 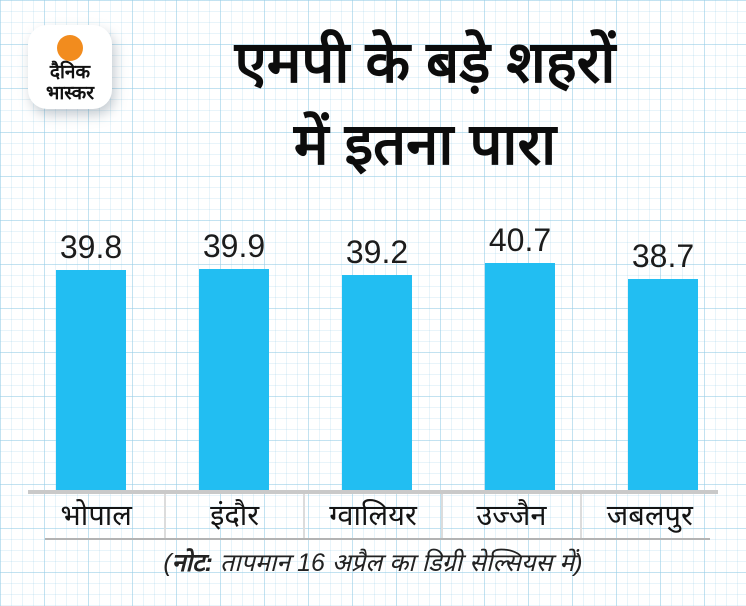 I want to click on logo-text-line2: भास्कर, so click(x=70, y=93).